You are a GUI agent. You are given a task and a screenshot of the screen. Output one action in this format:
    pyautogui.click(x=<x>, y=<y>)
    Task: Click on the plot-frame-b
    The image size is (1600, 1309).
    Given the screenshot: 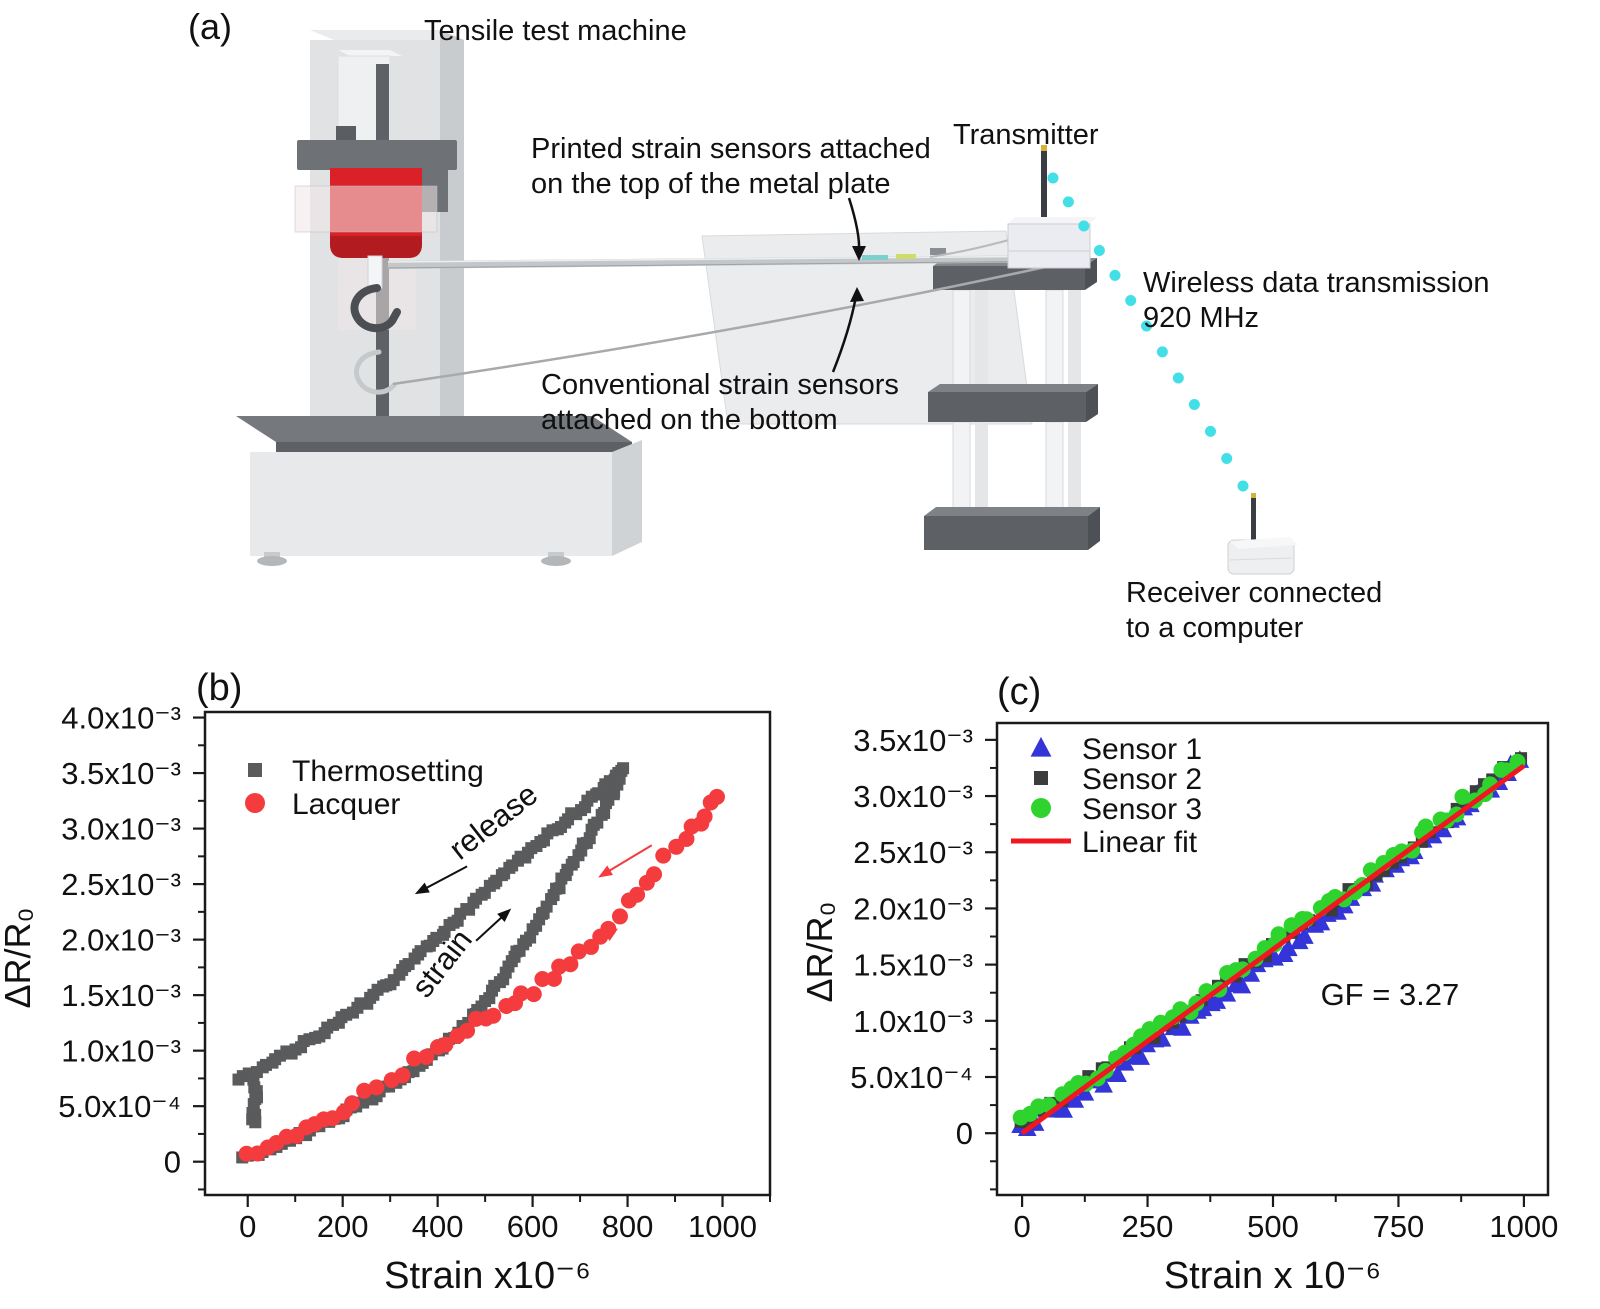 What is the action you would take?
    pyautogui.click(x=487, y=953)
    